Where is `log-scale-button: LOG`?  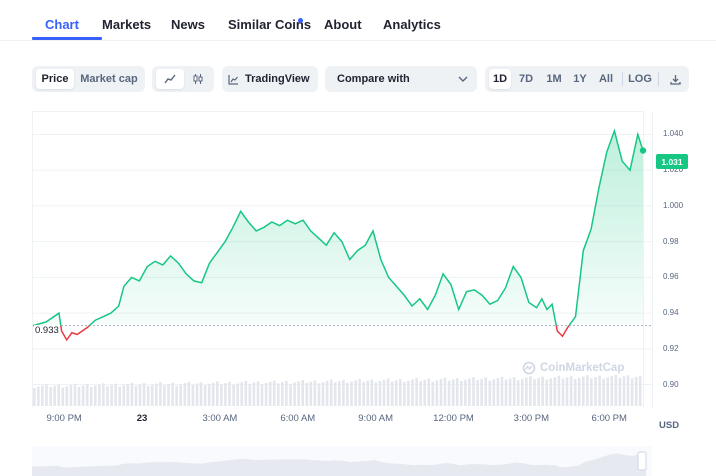
log-scale-button: LOG is located at coordinates (640, 79).